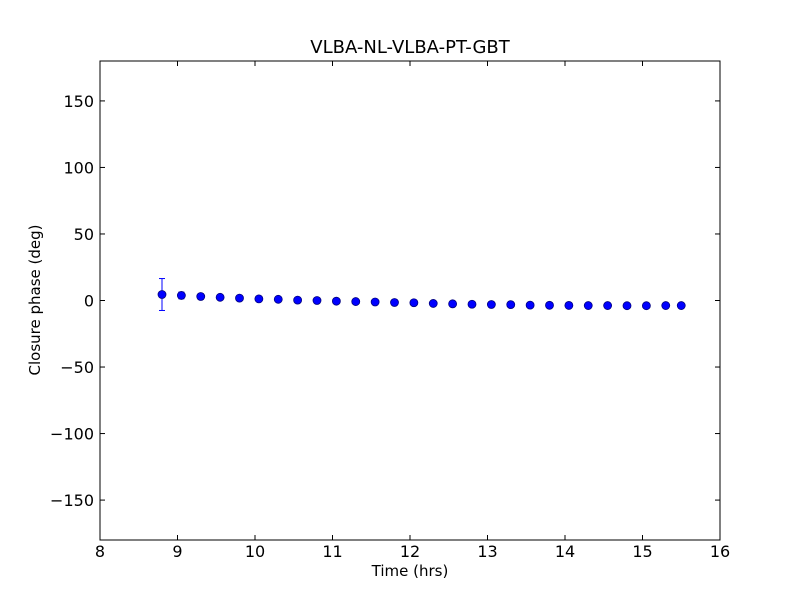 The image size is (800, 600). What do you see at coordinates (78, 101) in the screenshot?
I see `y-tick-label: 150` at bounding box center [78, 101].